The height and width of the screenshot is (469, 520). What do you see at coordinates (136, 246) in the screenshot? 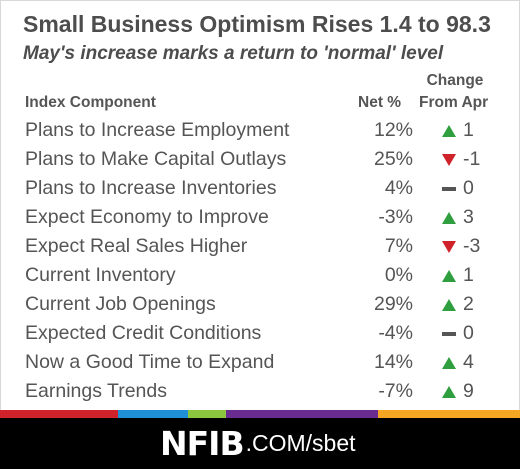
I see `component-label: Expect Real Sales Higher` at bounding box center [136, 246].